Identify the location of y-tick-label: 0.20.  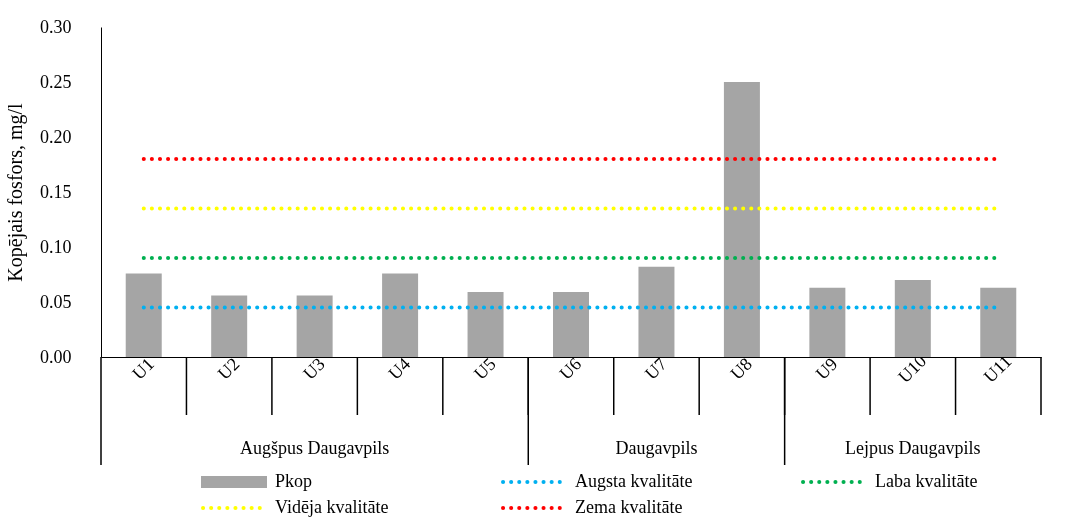
(56, 136).